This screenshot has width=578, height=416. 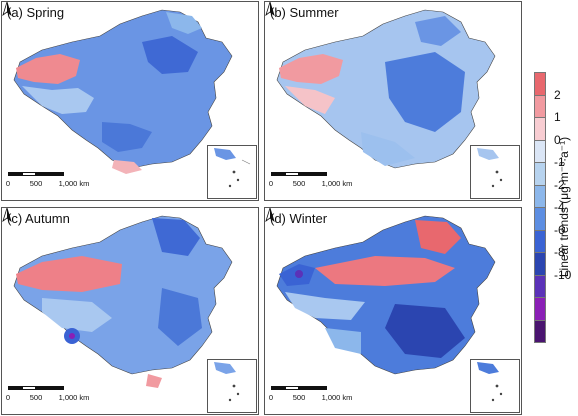 I want to click on panel-title-spring: (a) Spring, so click(x=36, y=12).